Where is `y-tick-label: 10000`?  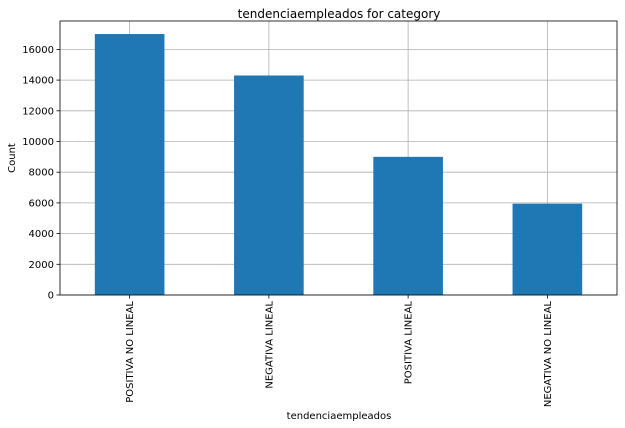
y-tick-label: 10000 is located at coordinates (38, 142).